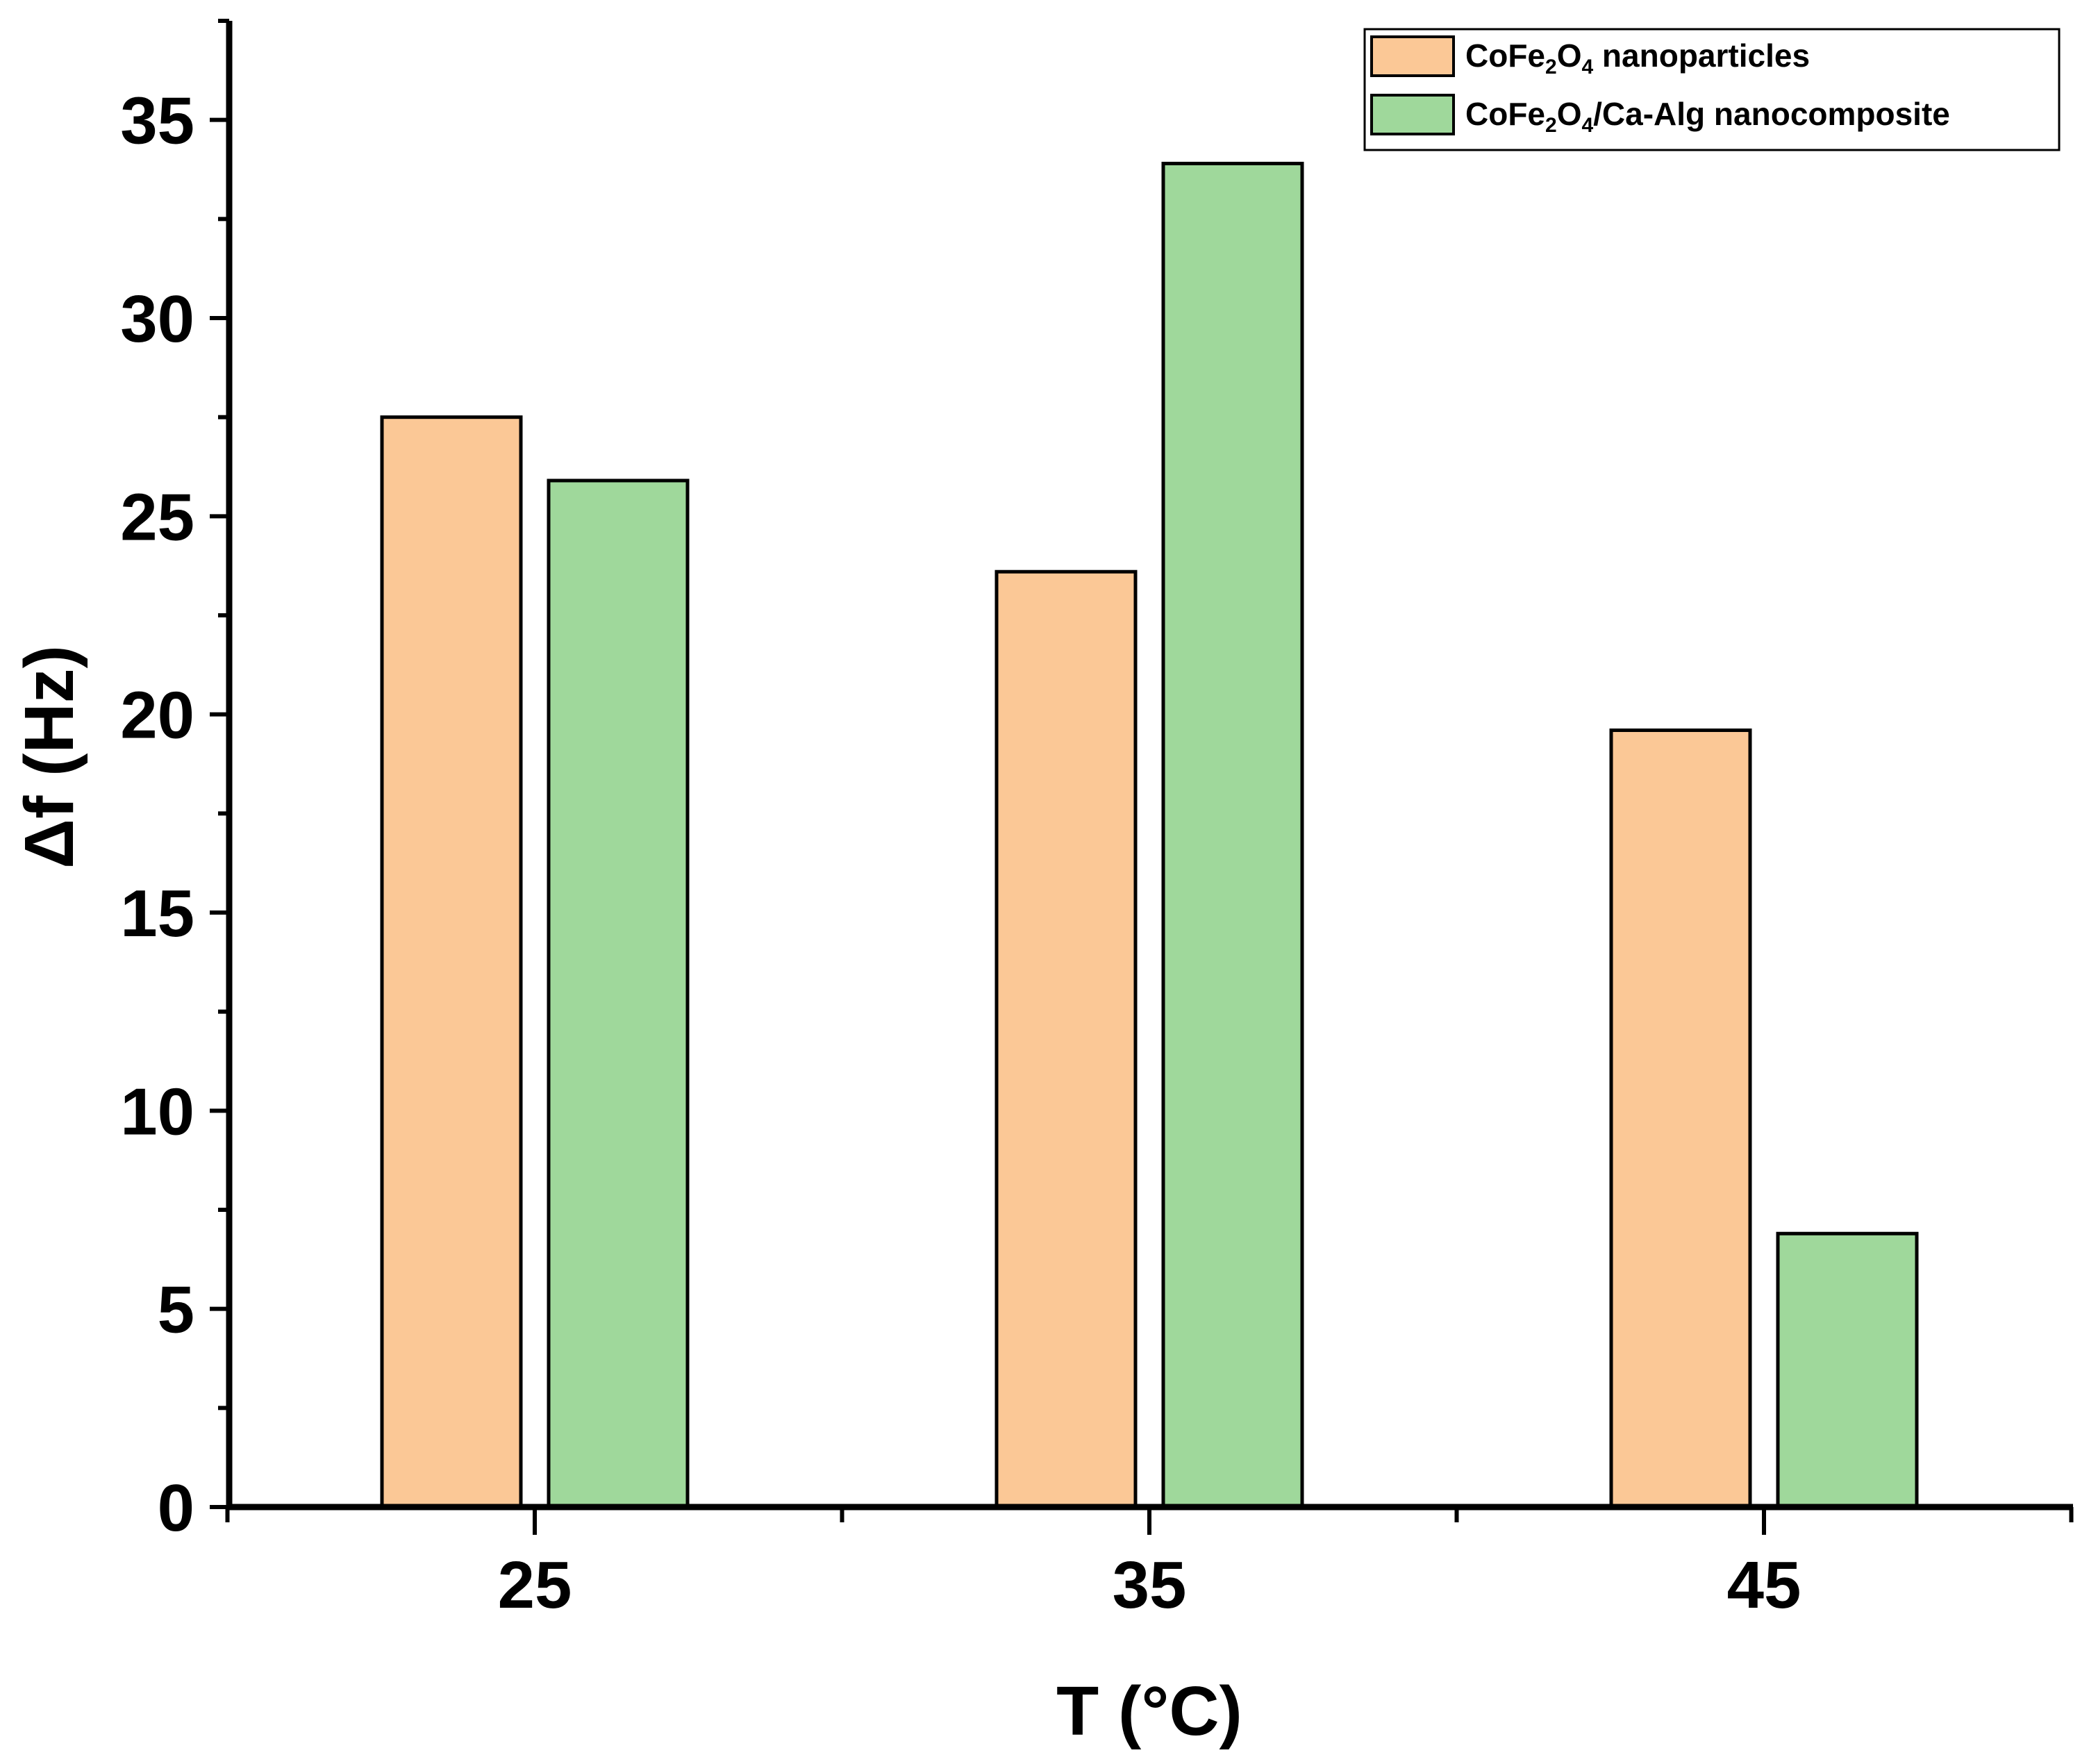 The width and height of the screenshot is (2089, 1764). What do you see at coordinates (49, 757) in the screenshot?
I see `y-axis-label: Δf (Hz)` at bounding box center [49, 757].